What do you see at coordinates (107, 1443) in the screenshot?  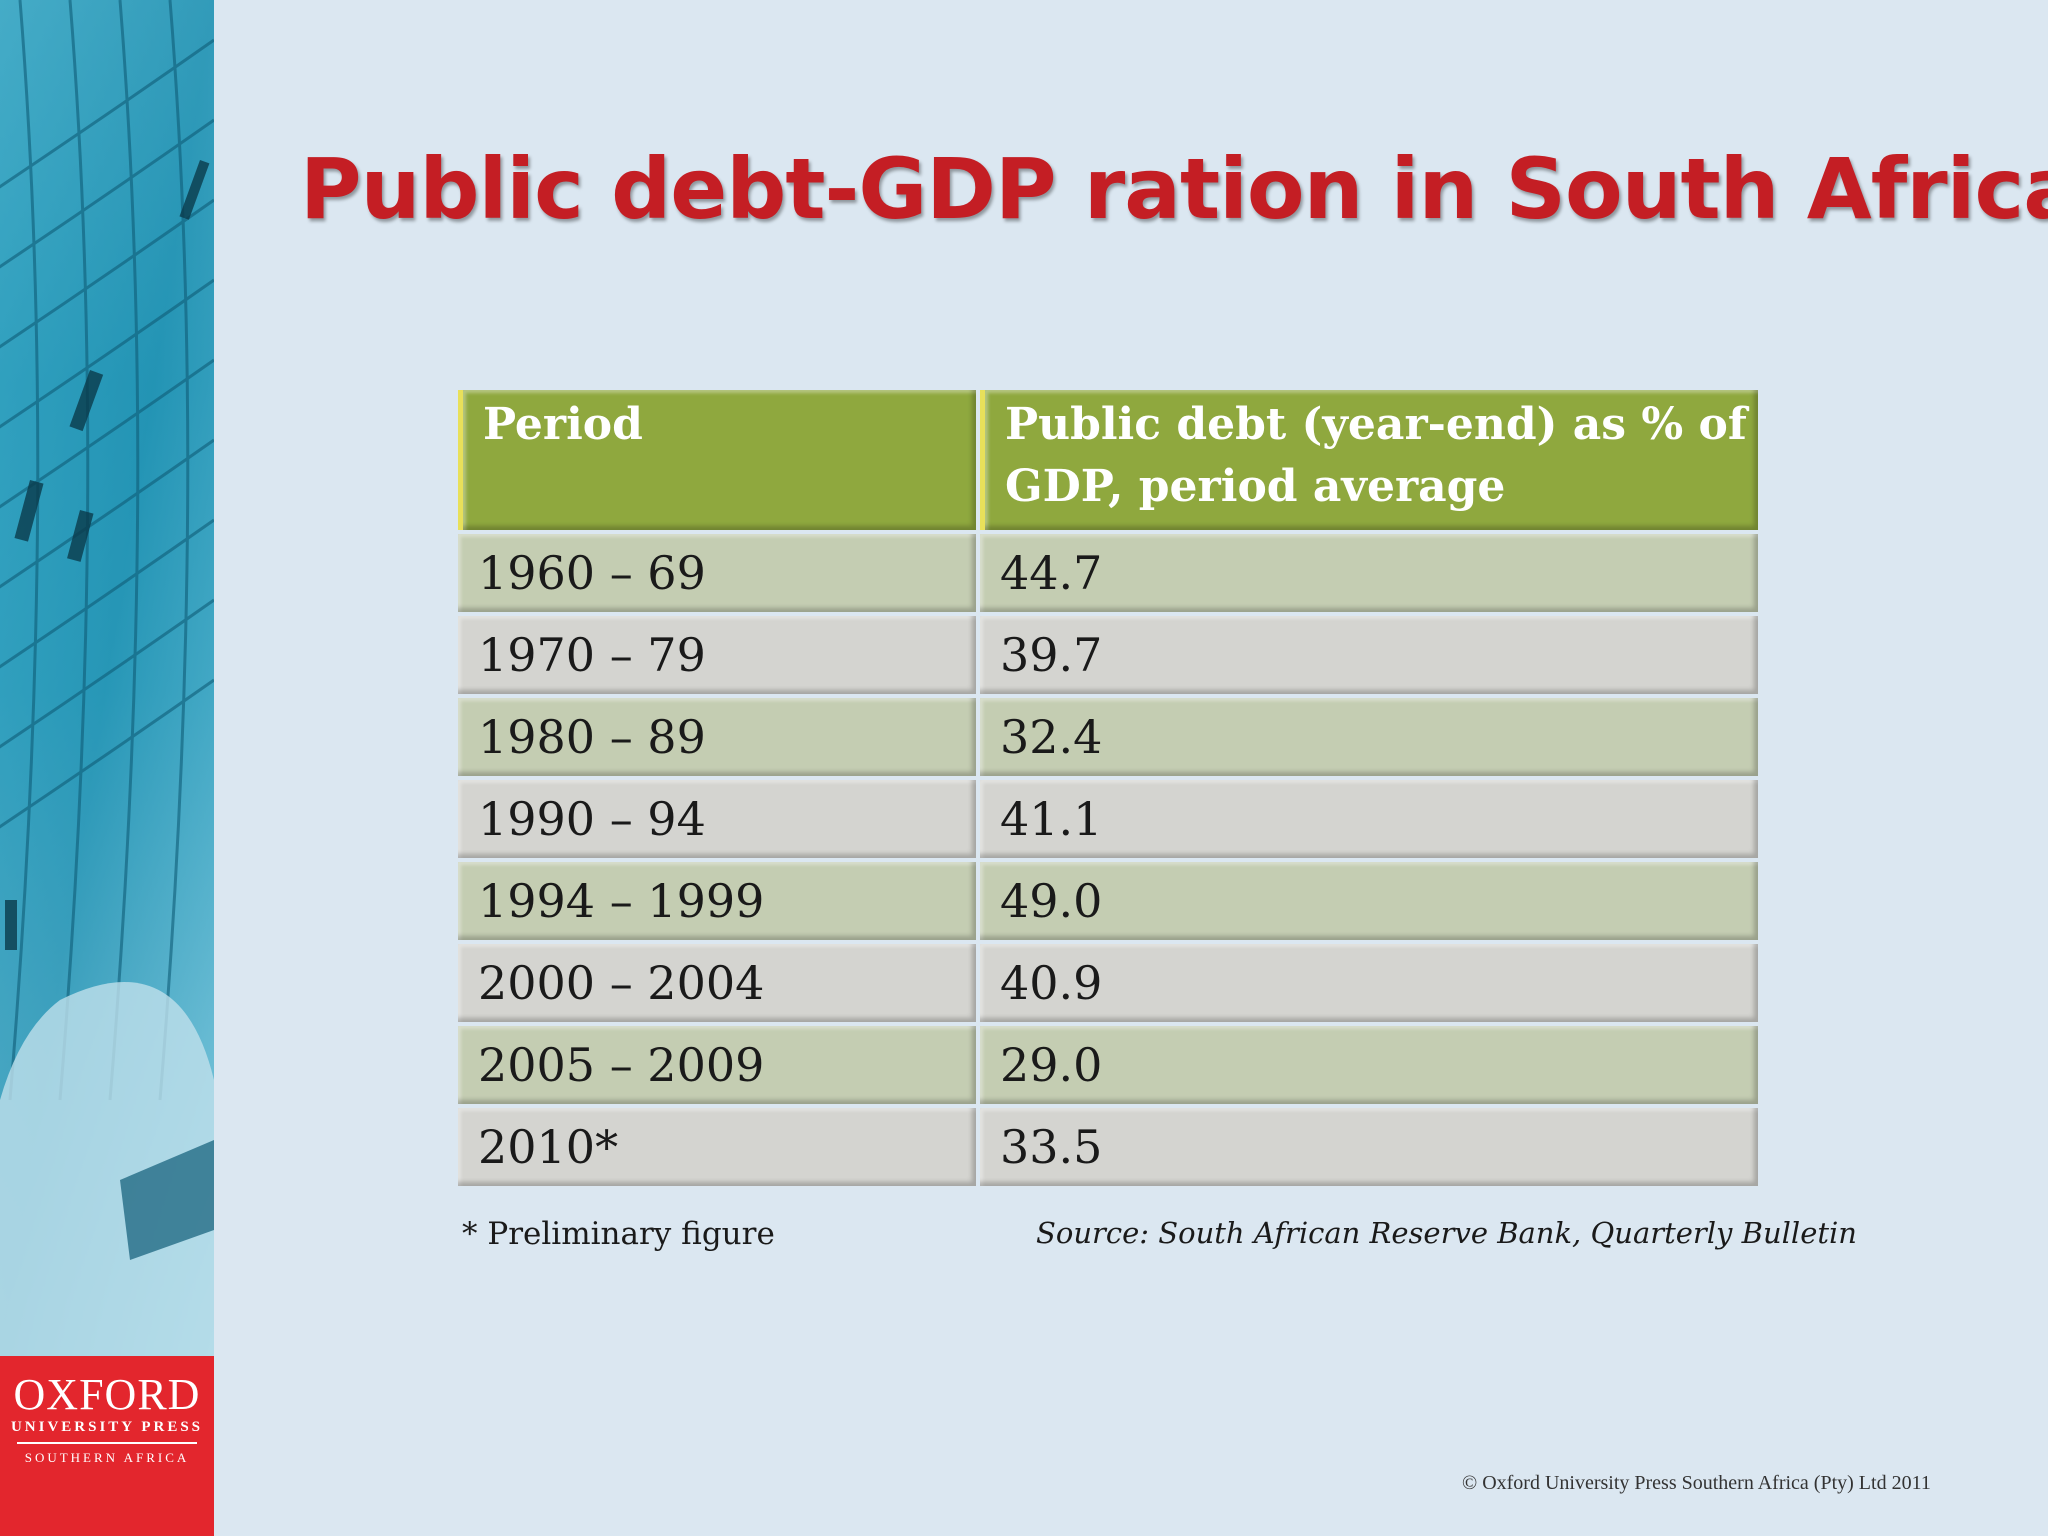 I see `logo-rule` at bounding box center [107, 1443].